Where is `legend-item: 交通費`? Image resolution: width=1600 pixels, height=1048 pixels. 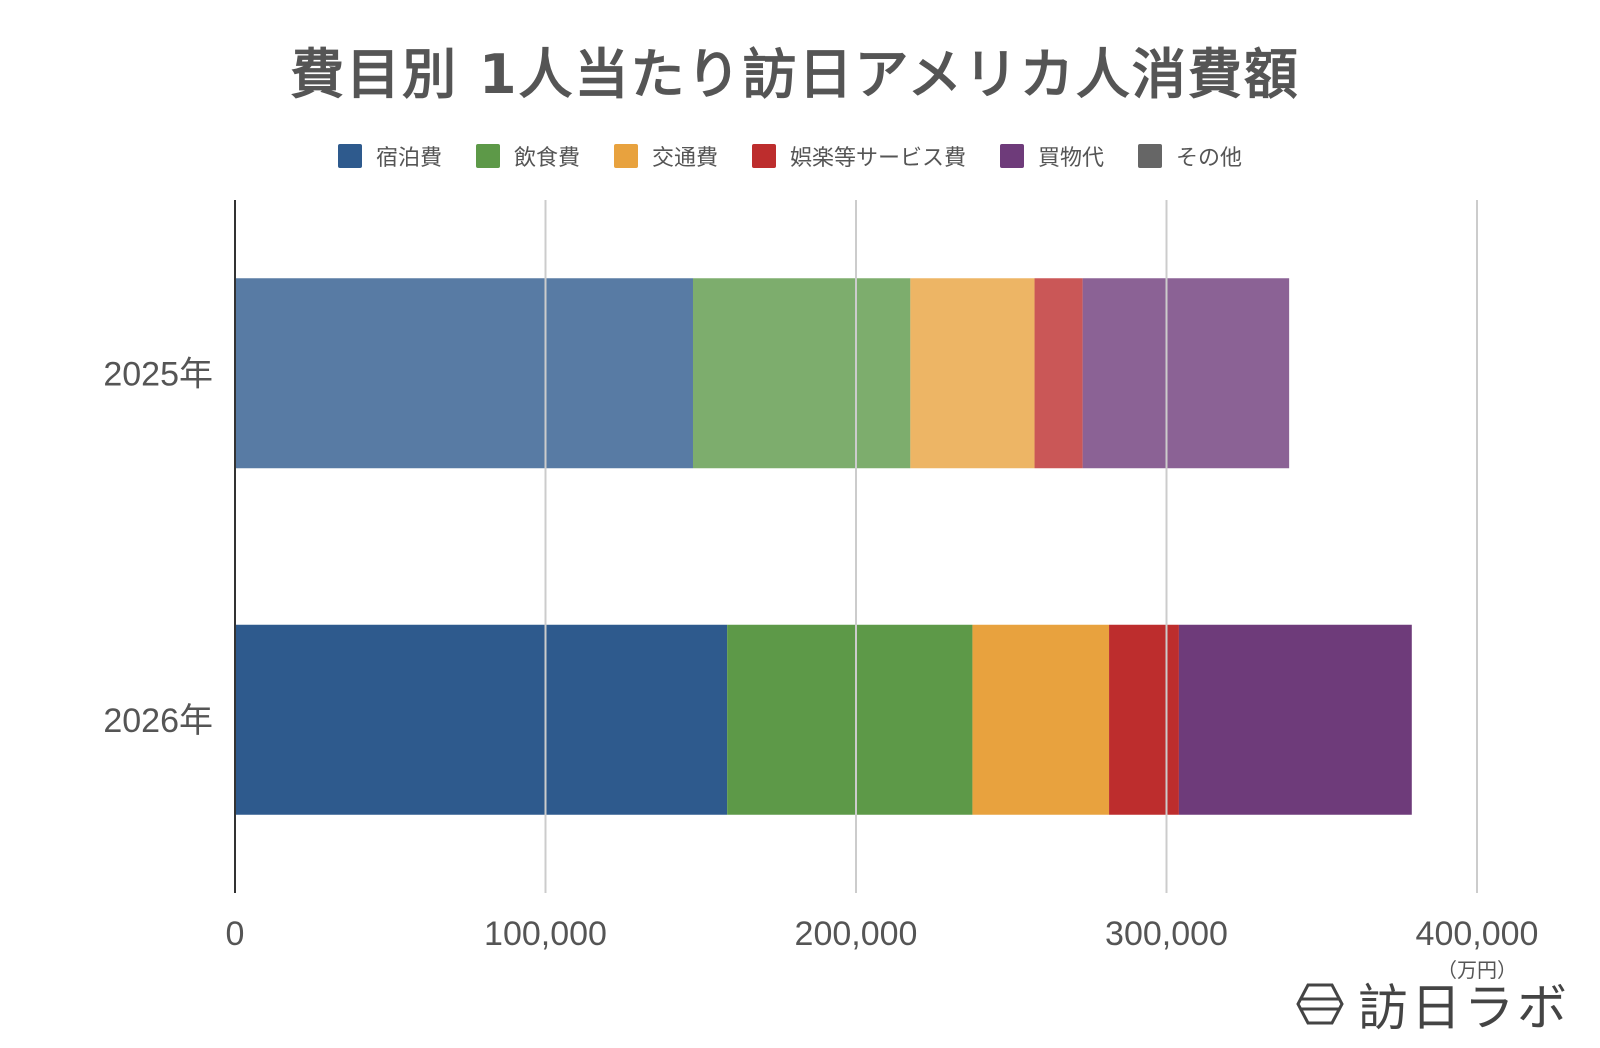
legend-item: 交通費 is located at coordinates (665, 156).